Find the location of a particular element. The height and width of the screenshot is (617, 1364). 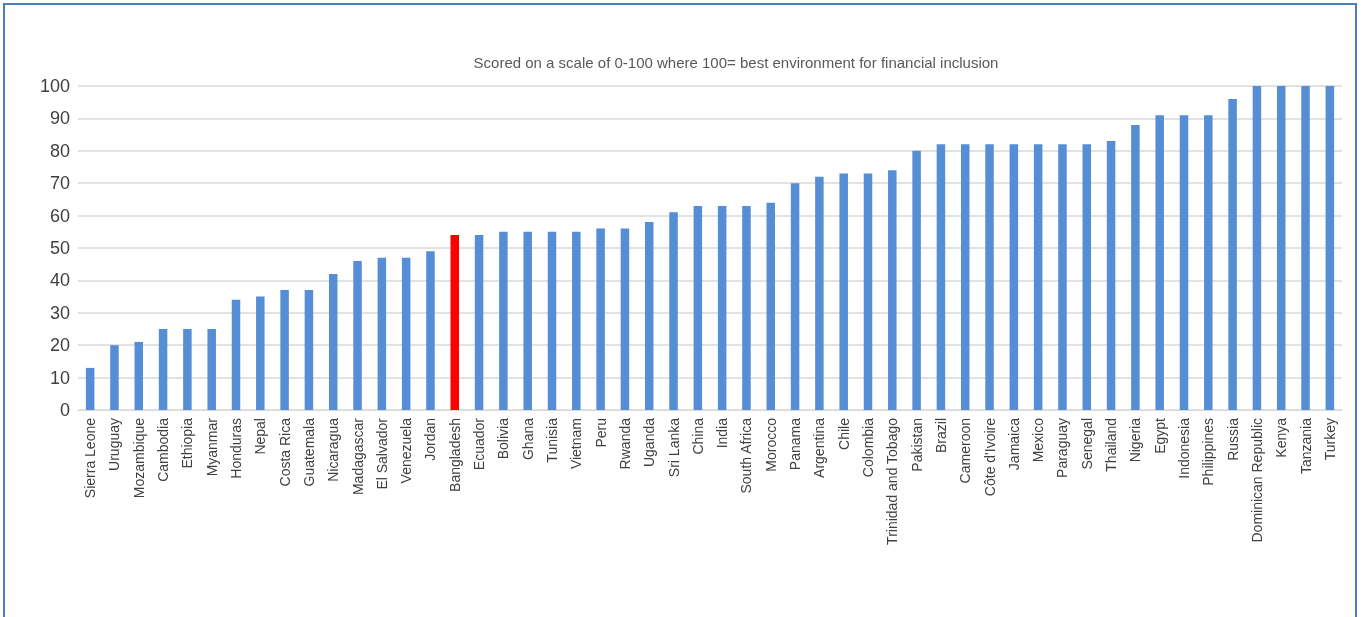

y-tick-label: 20 is located at coordinates (59, 345).